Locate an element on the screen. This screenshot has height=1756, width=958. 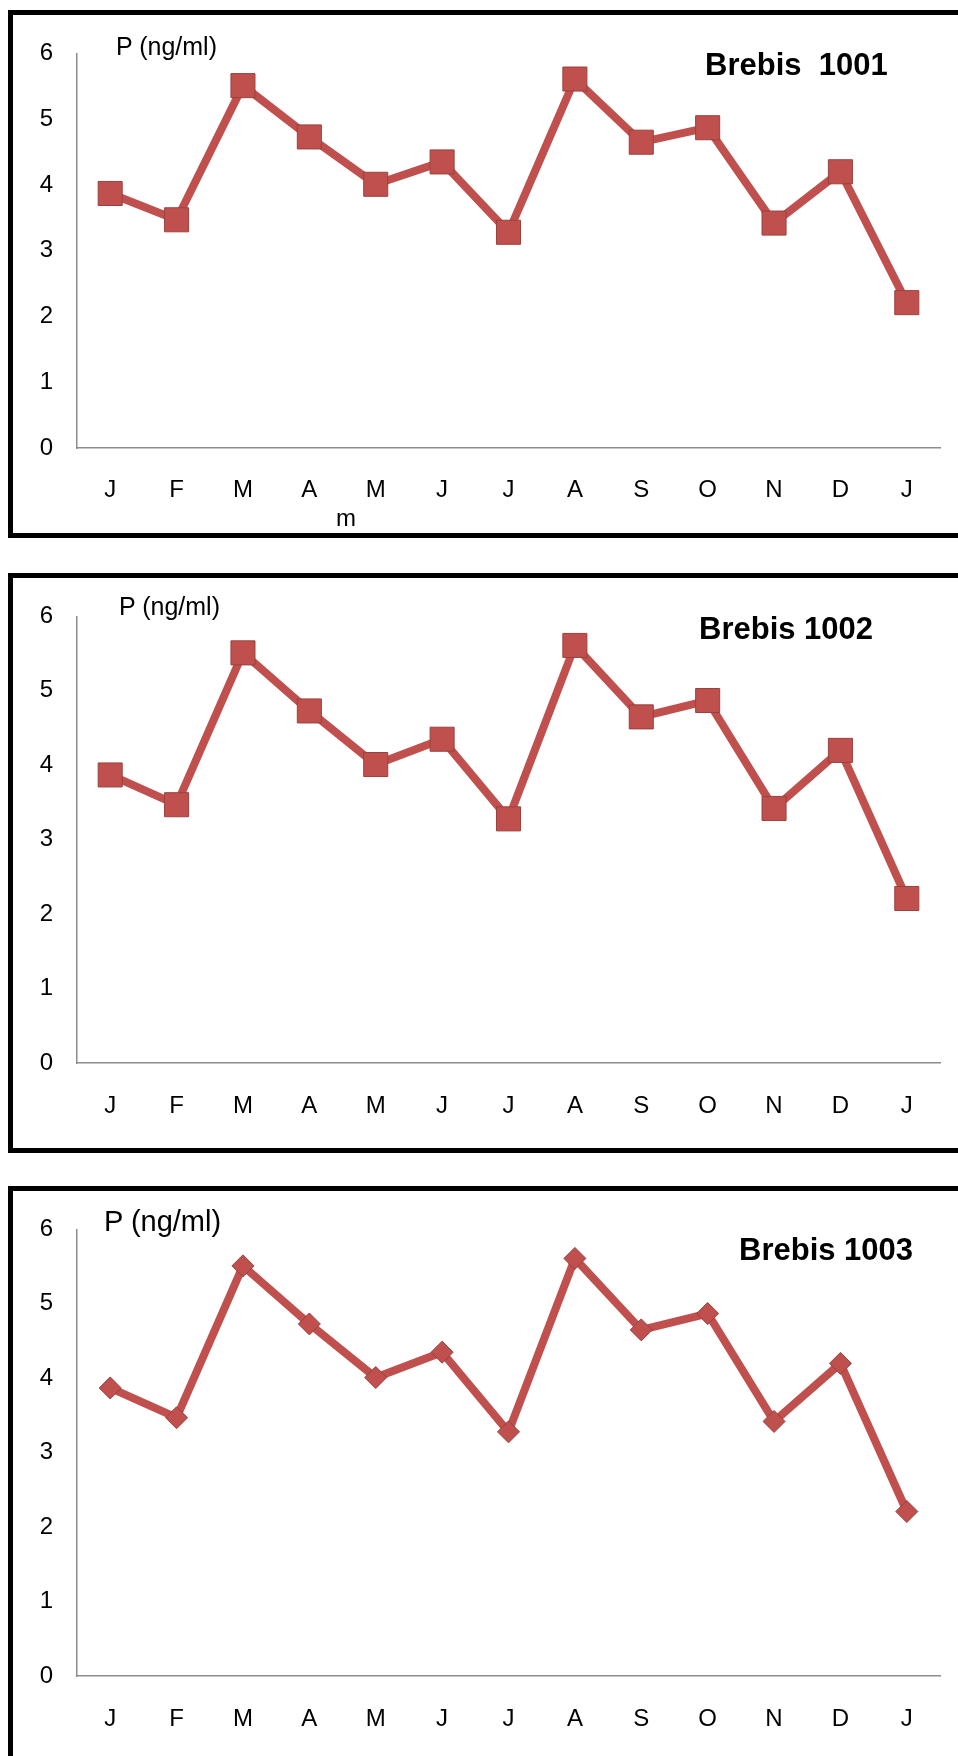
chart-title: Brebis 1003 is located at coordinates (826, 1250).